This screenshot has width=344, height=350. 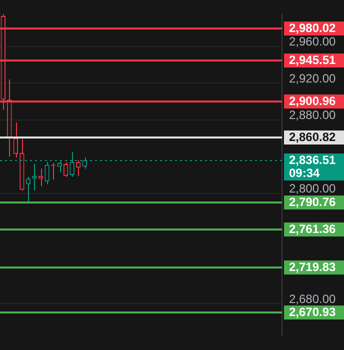 I want to click on ref-line-label: 2,719.83, so click(x=312, y=267).